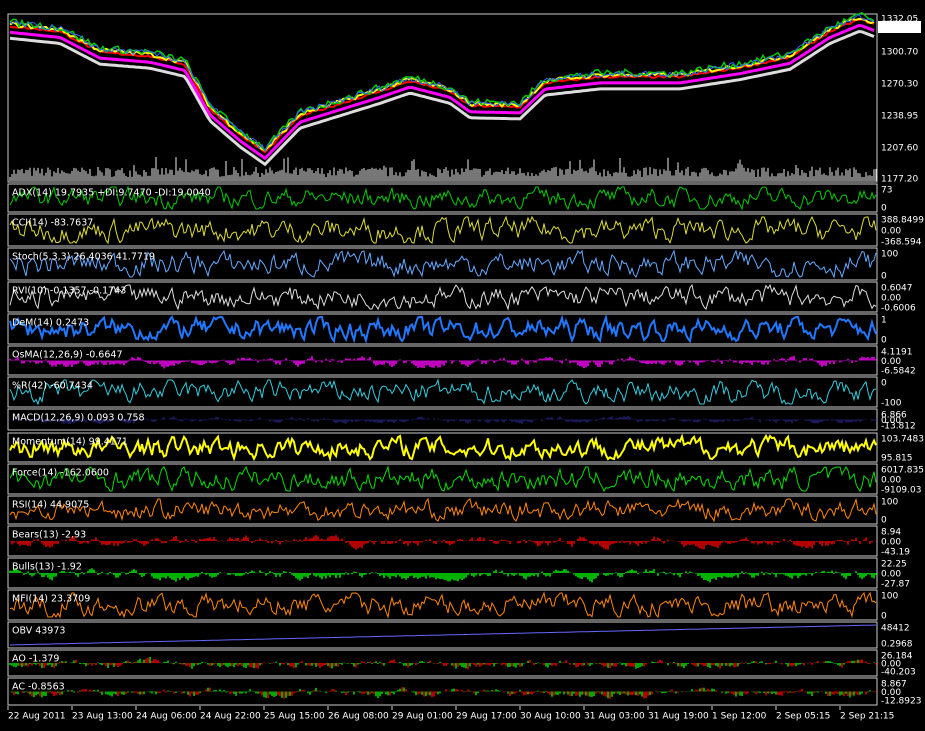 This screenshot has width=925, height=731. Describe the element at coordinates (898, 372) in the screenshot. I see `indicator-axis-label: -6.5842` at that location.